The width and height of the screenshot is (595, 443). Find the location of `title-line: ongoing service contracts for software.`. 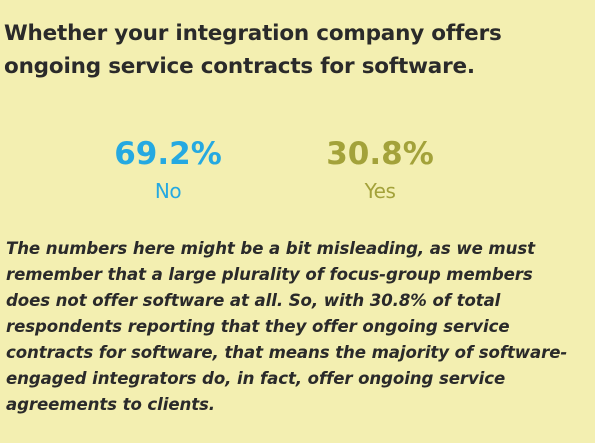

title-line: ongoing service contracts for software. is located at coordinates (239, 66).